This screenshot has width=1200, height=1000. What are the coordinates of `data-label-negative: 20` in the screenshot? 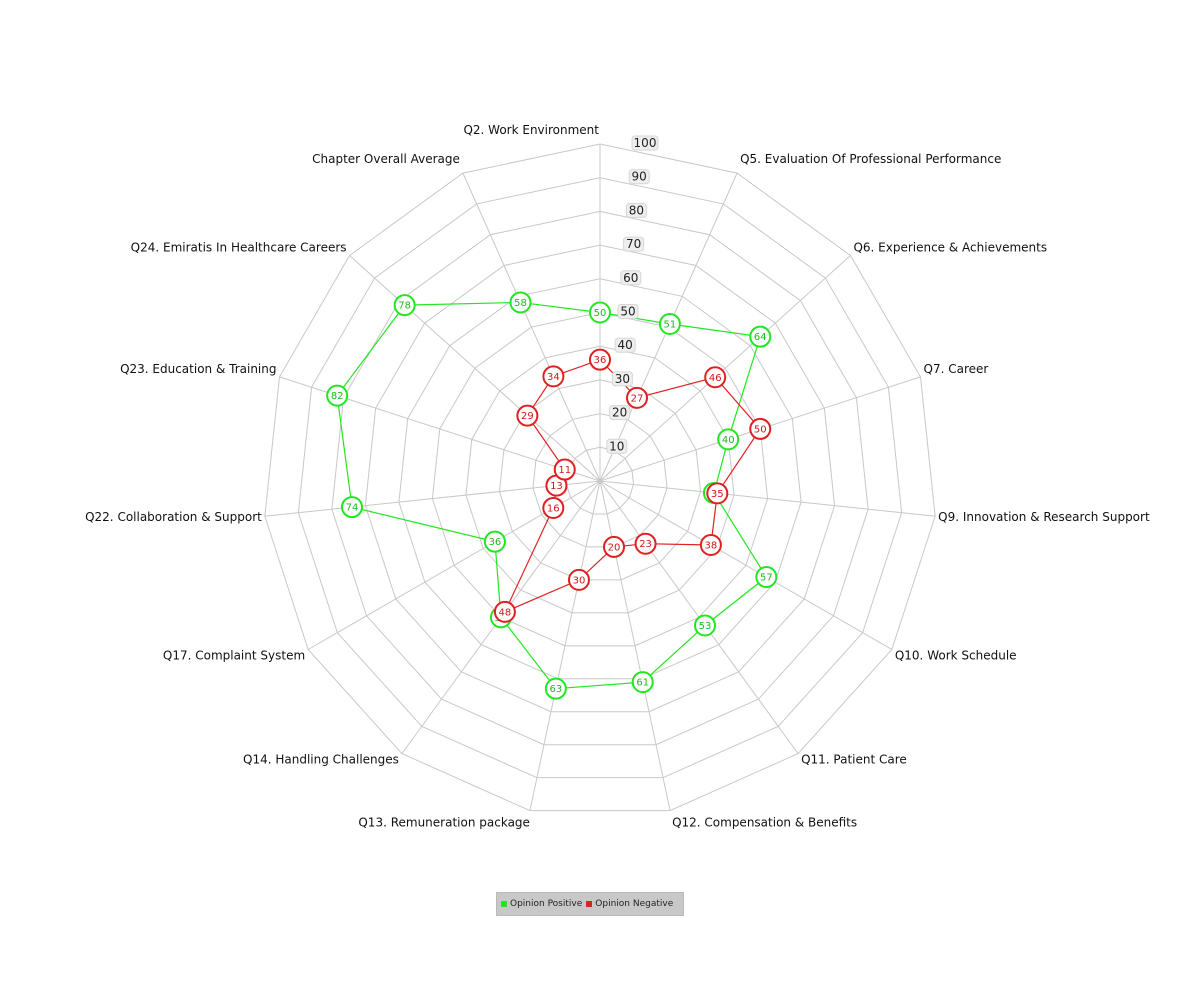 It's located at (614, 547).